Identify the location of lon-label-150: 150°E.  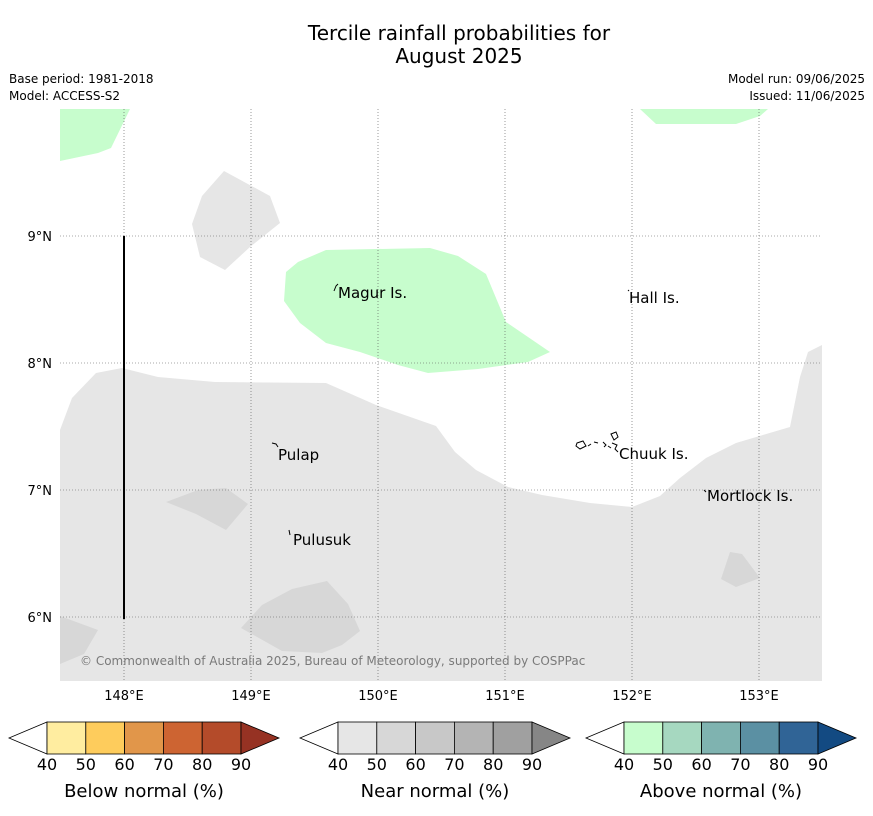
(378, 696).